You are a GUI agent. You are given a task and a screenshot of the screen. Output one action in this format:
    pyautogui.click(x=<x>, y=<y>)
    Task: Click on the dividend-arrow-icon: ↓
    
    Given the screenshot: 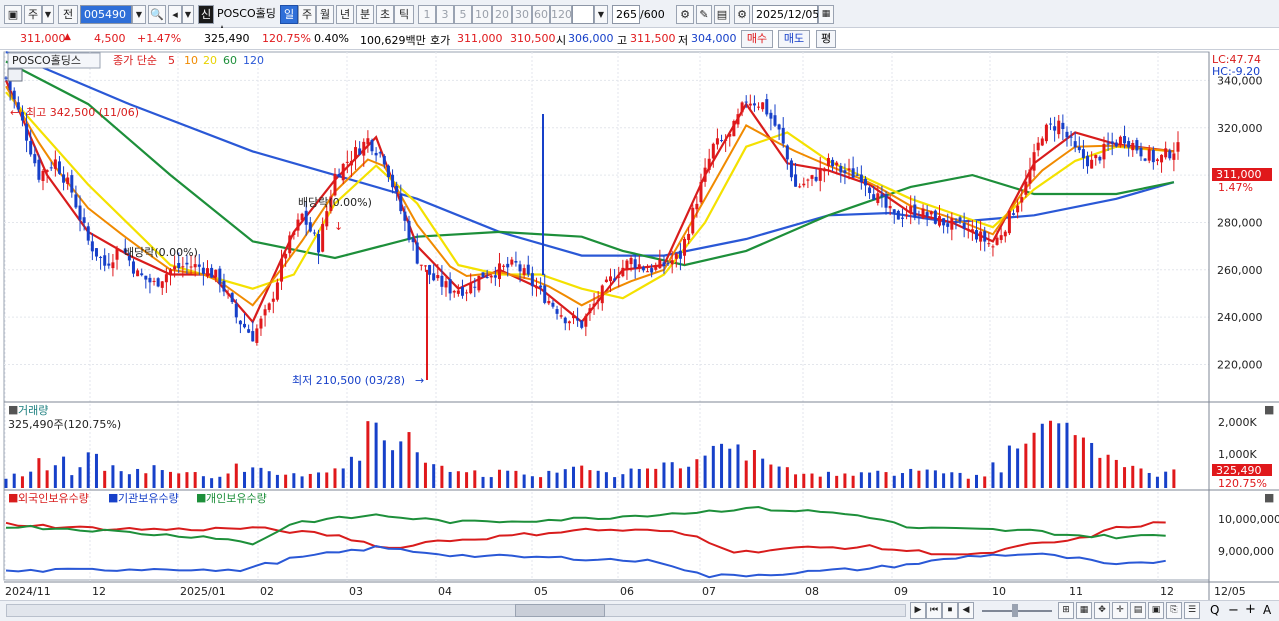 What is the action you would take?
    pyautogui.click(x=338, y=226)
    